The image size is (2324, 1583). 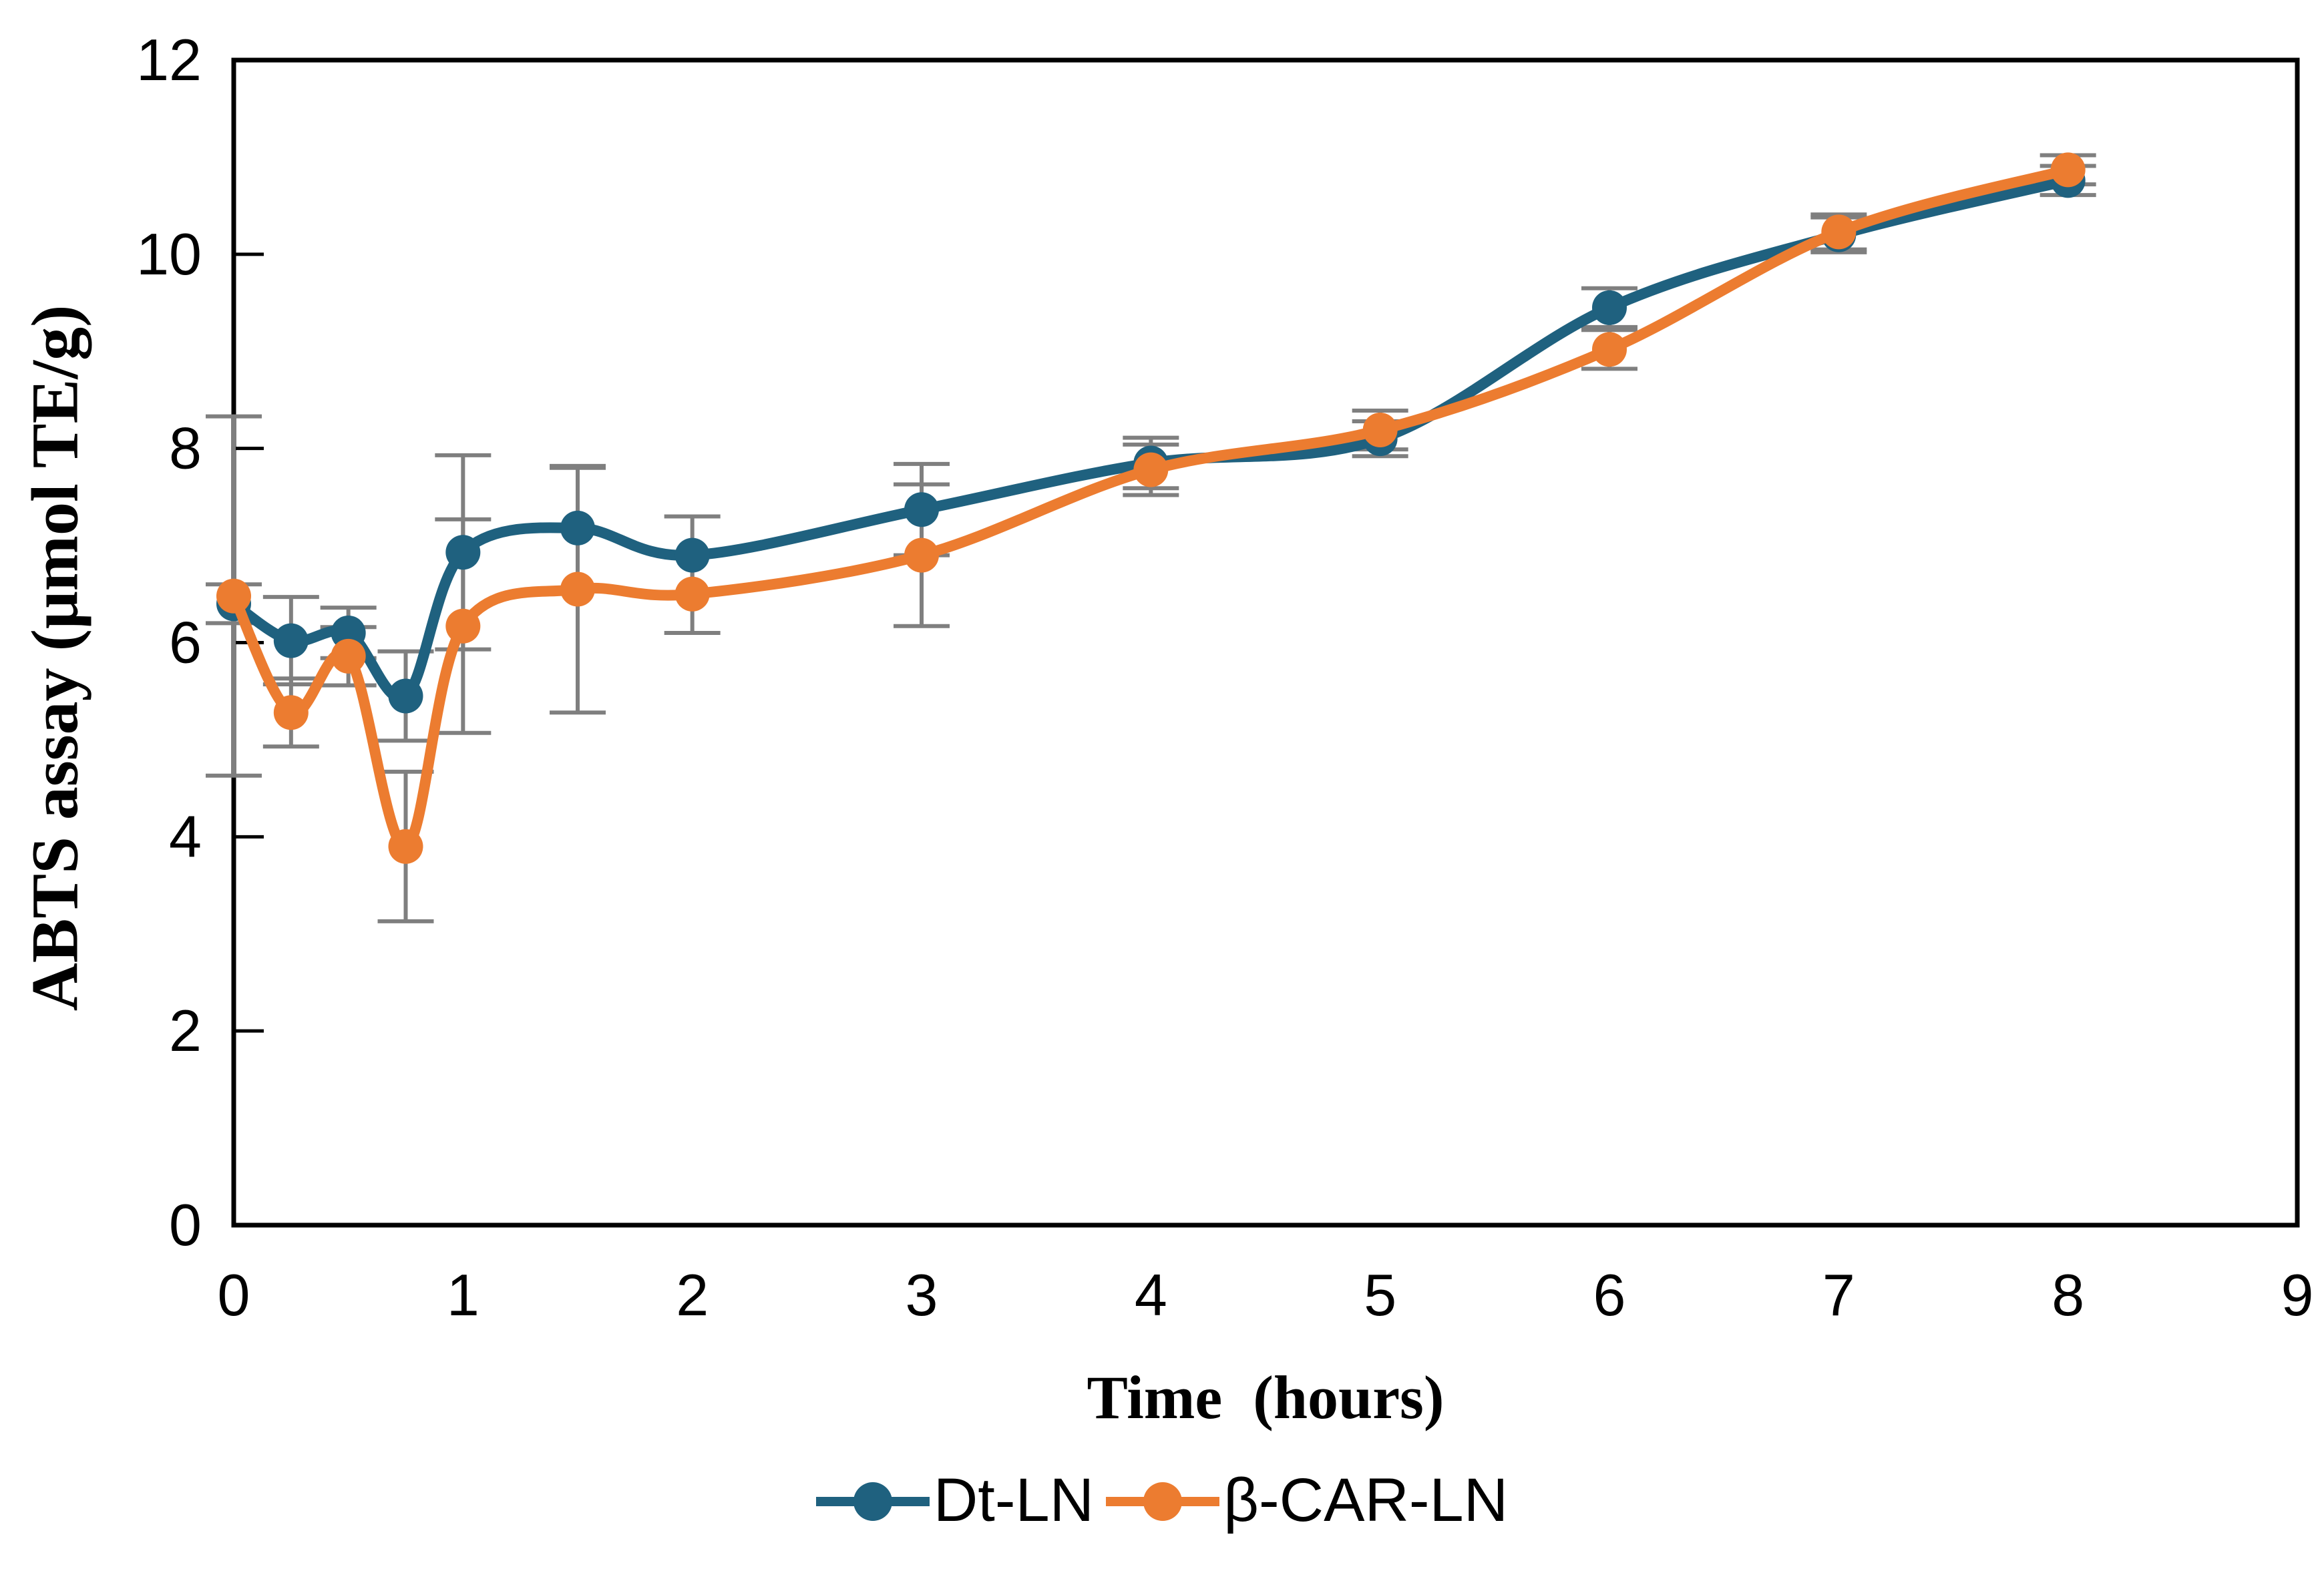 I want to click on legend-label: β-CAR-LN, so click(x=1366, y=1500).